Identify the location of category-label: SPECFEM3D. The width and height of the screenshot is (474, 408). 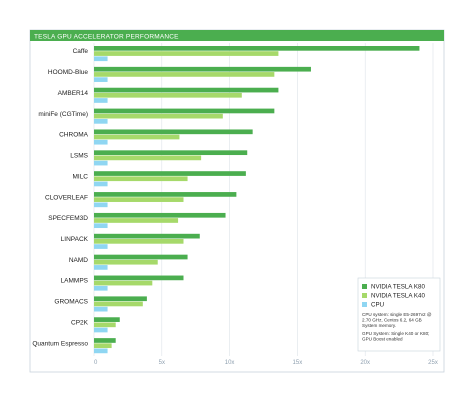
(68, 218).